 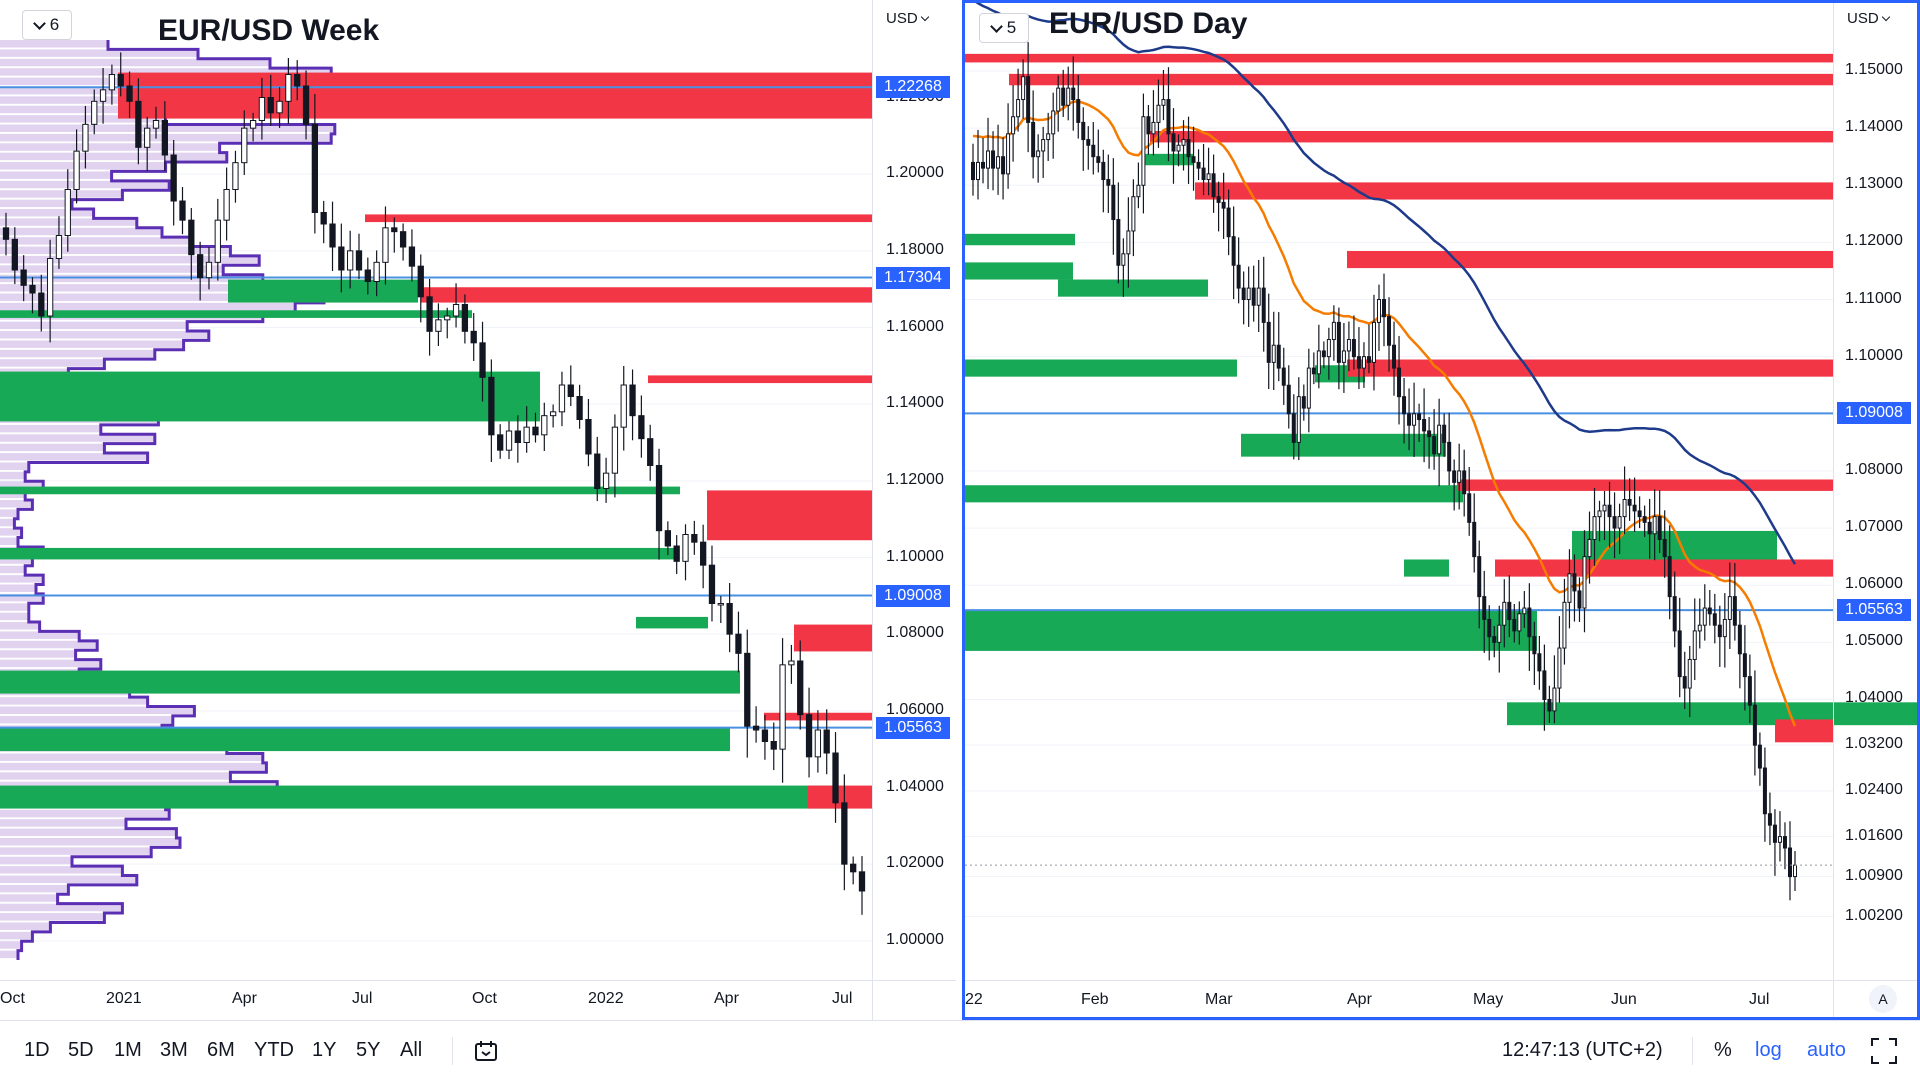 What do you see at coordinates (1219, 999) in the screenshot?
I see `time-tick: Mar` at bounding box center [1219, 999].